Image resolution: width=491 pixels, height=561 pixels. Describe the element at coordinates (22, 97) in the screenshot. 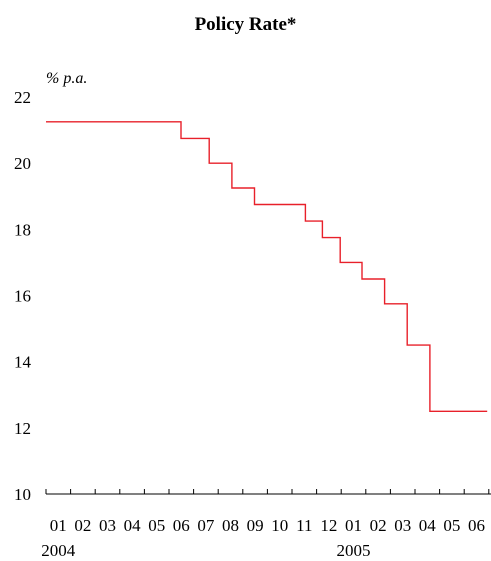

I see `y-tick-label: 22` at that location.